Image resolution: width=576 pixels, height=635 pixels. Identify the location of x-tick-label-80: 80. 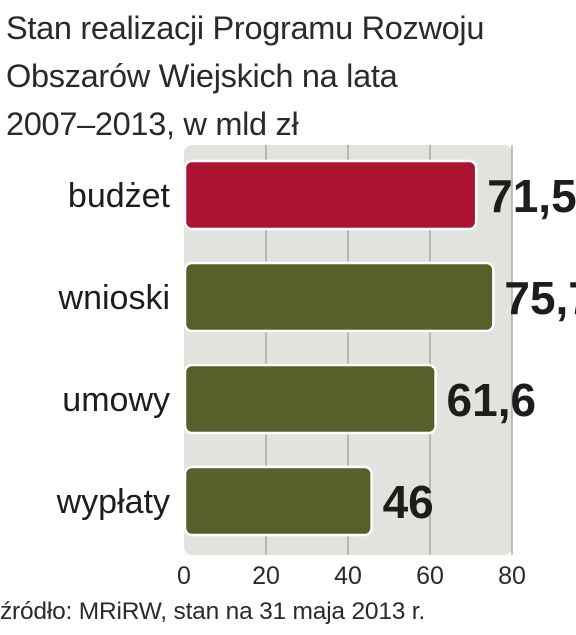
(512, 576).